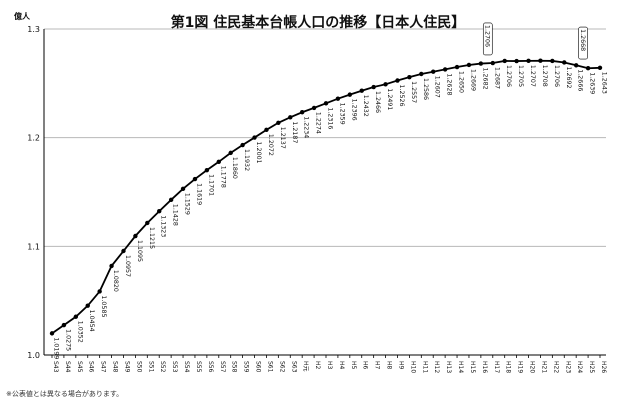 This screenshot has width=640, height=400. What do you see at coordinates (520, 367) in the screenshot?
I see `x-tick-label: H19` at bounding box center [520, 367].